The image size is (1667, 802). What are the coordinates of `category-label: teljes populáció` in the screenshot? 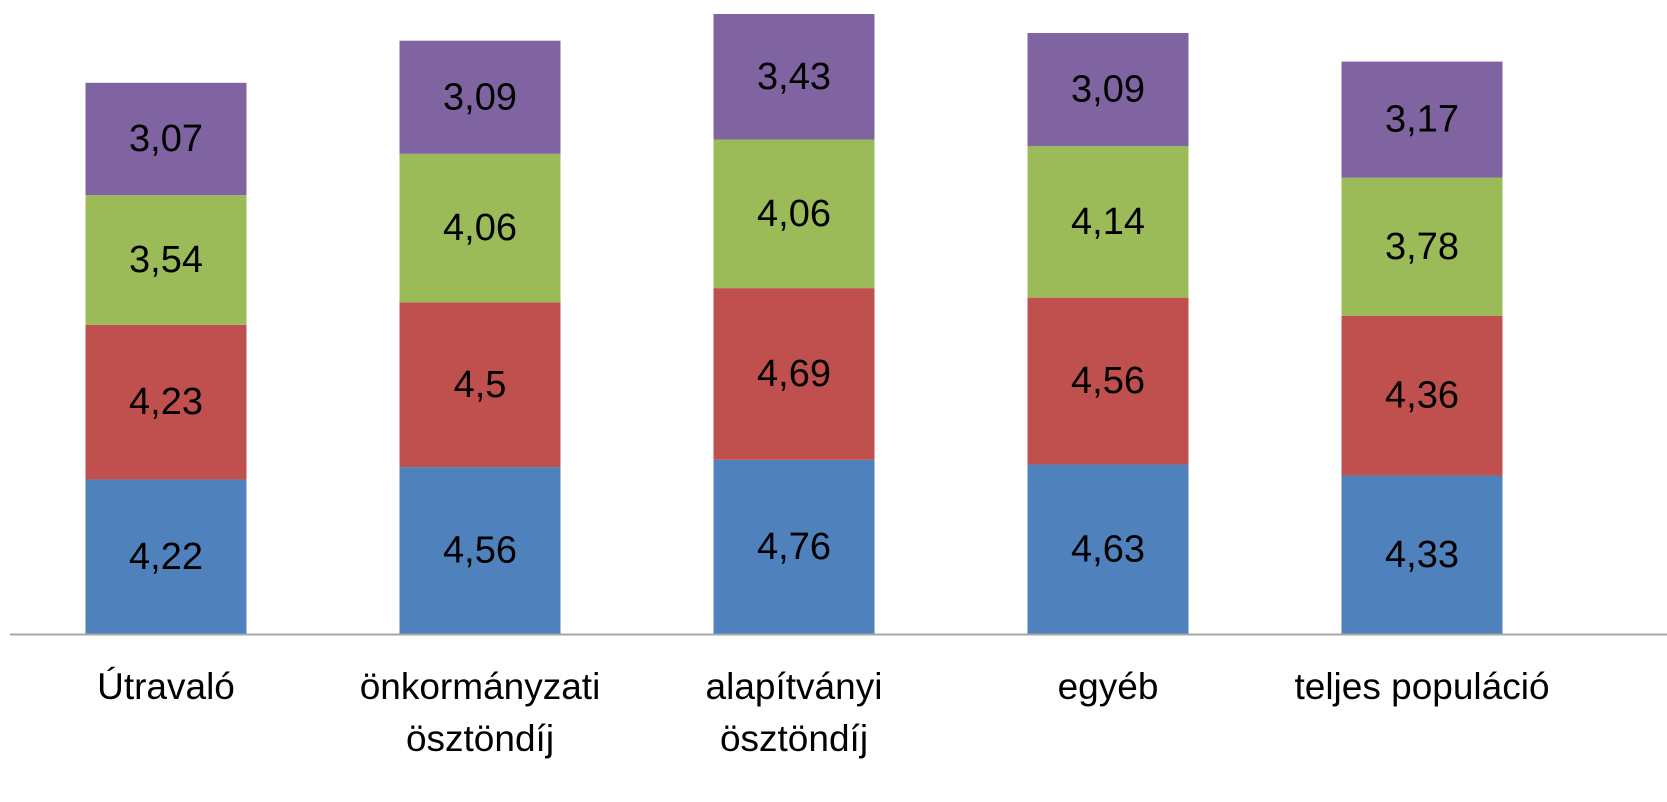 It's located at (1421, 686).